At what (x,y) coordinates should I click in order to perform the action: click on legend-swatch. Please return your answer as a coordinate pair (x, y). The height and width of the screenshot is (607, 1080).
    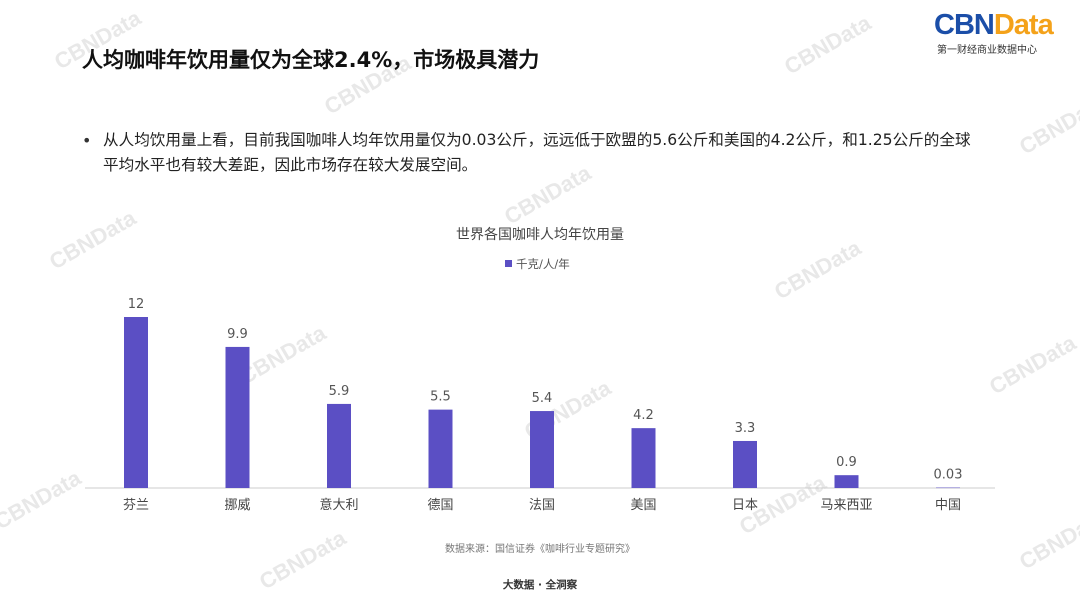
    Looking at the image, I should click on (508, 263).